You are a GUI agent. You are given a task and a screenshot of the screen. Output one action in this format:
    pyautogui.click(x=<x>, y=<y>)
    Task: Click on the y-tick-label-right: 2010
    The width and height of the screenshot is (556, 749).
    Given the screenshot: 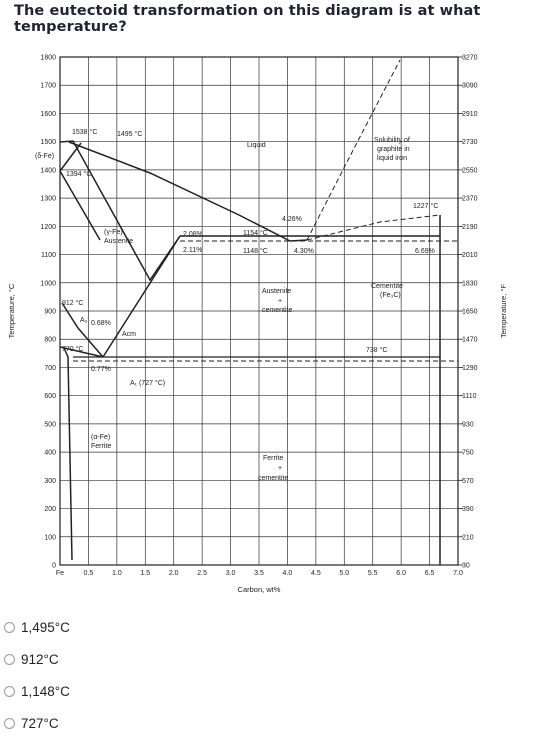 What is the action you would take?
    pyautogui.click(x=470, y=255)
    